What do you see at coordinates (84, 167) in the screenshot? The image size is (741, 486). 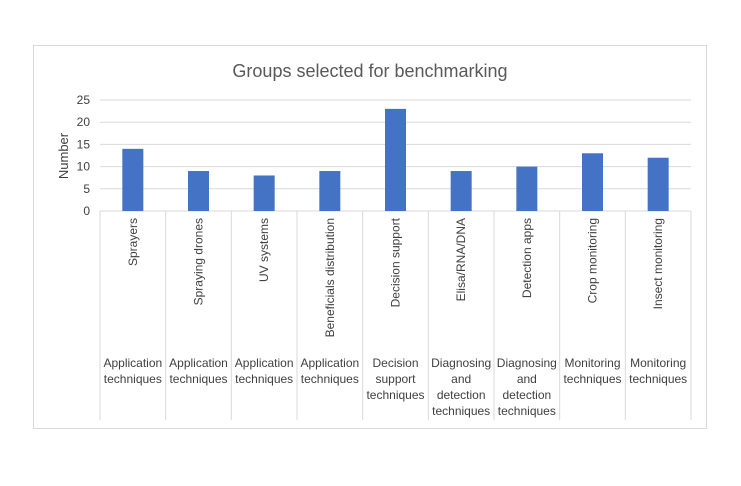 I see `y-tick-label: 10` at bounding box center [84, 167].